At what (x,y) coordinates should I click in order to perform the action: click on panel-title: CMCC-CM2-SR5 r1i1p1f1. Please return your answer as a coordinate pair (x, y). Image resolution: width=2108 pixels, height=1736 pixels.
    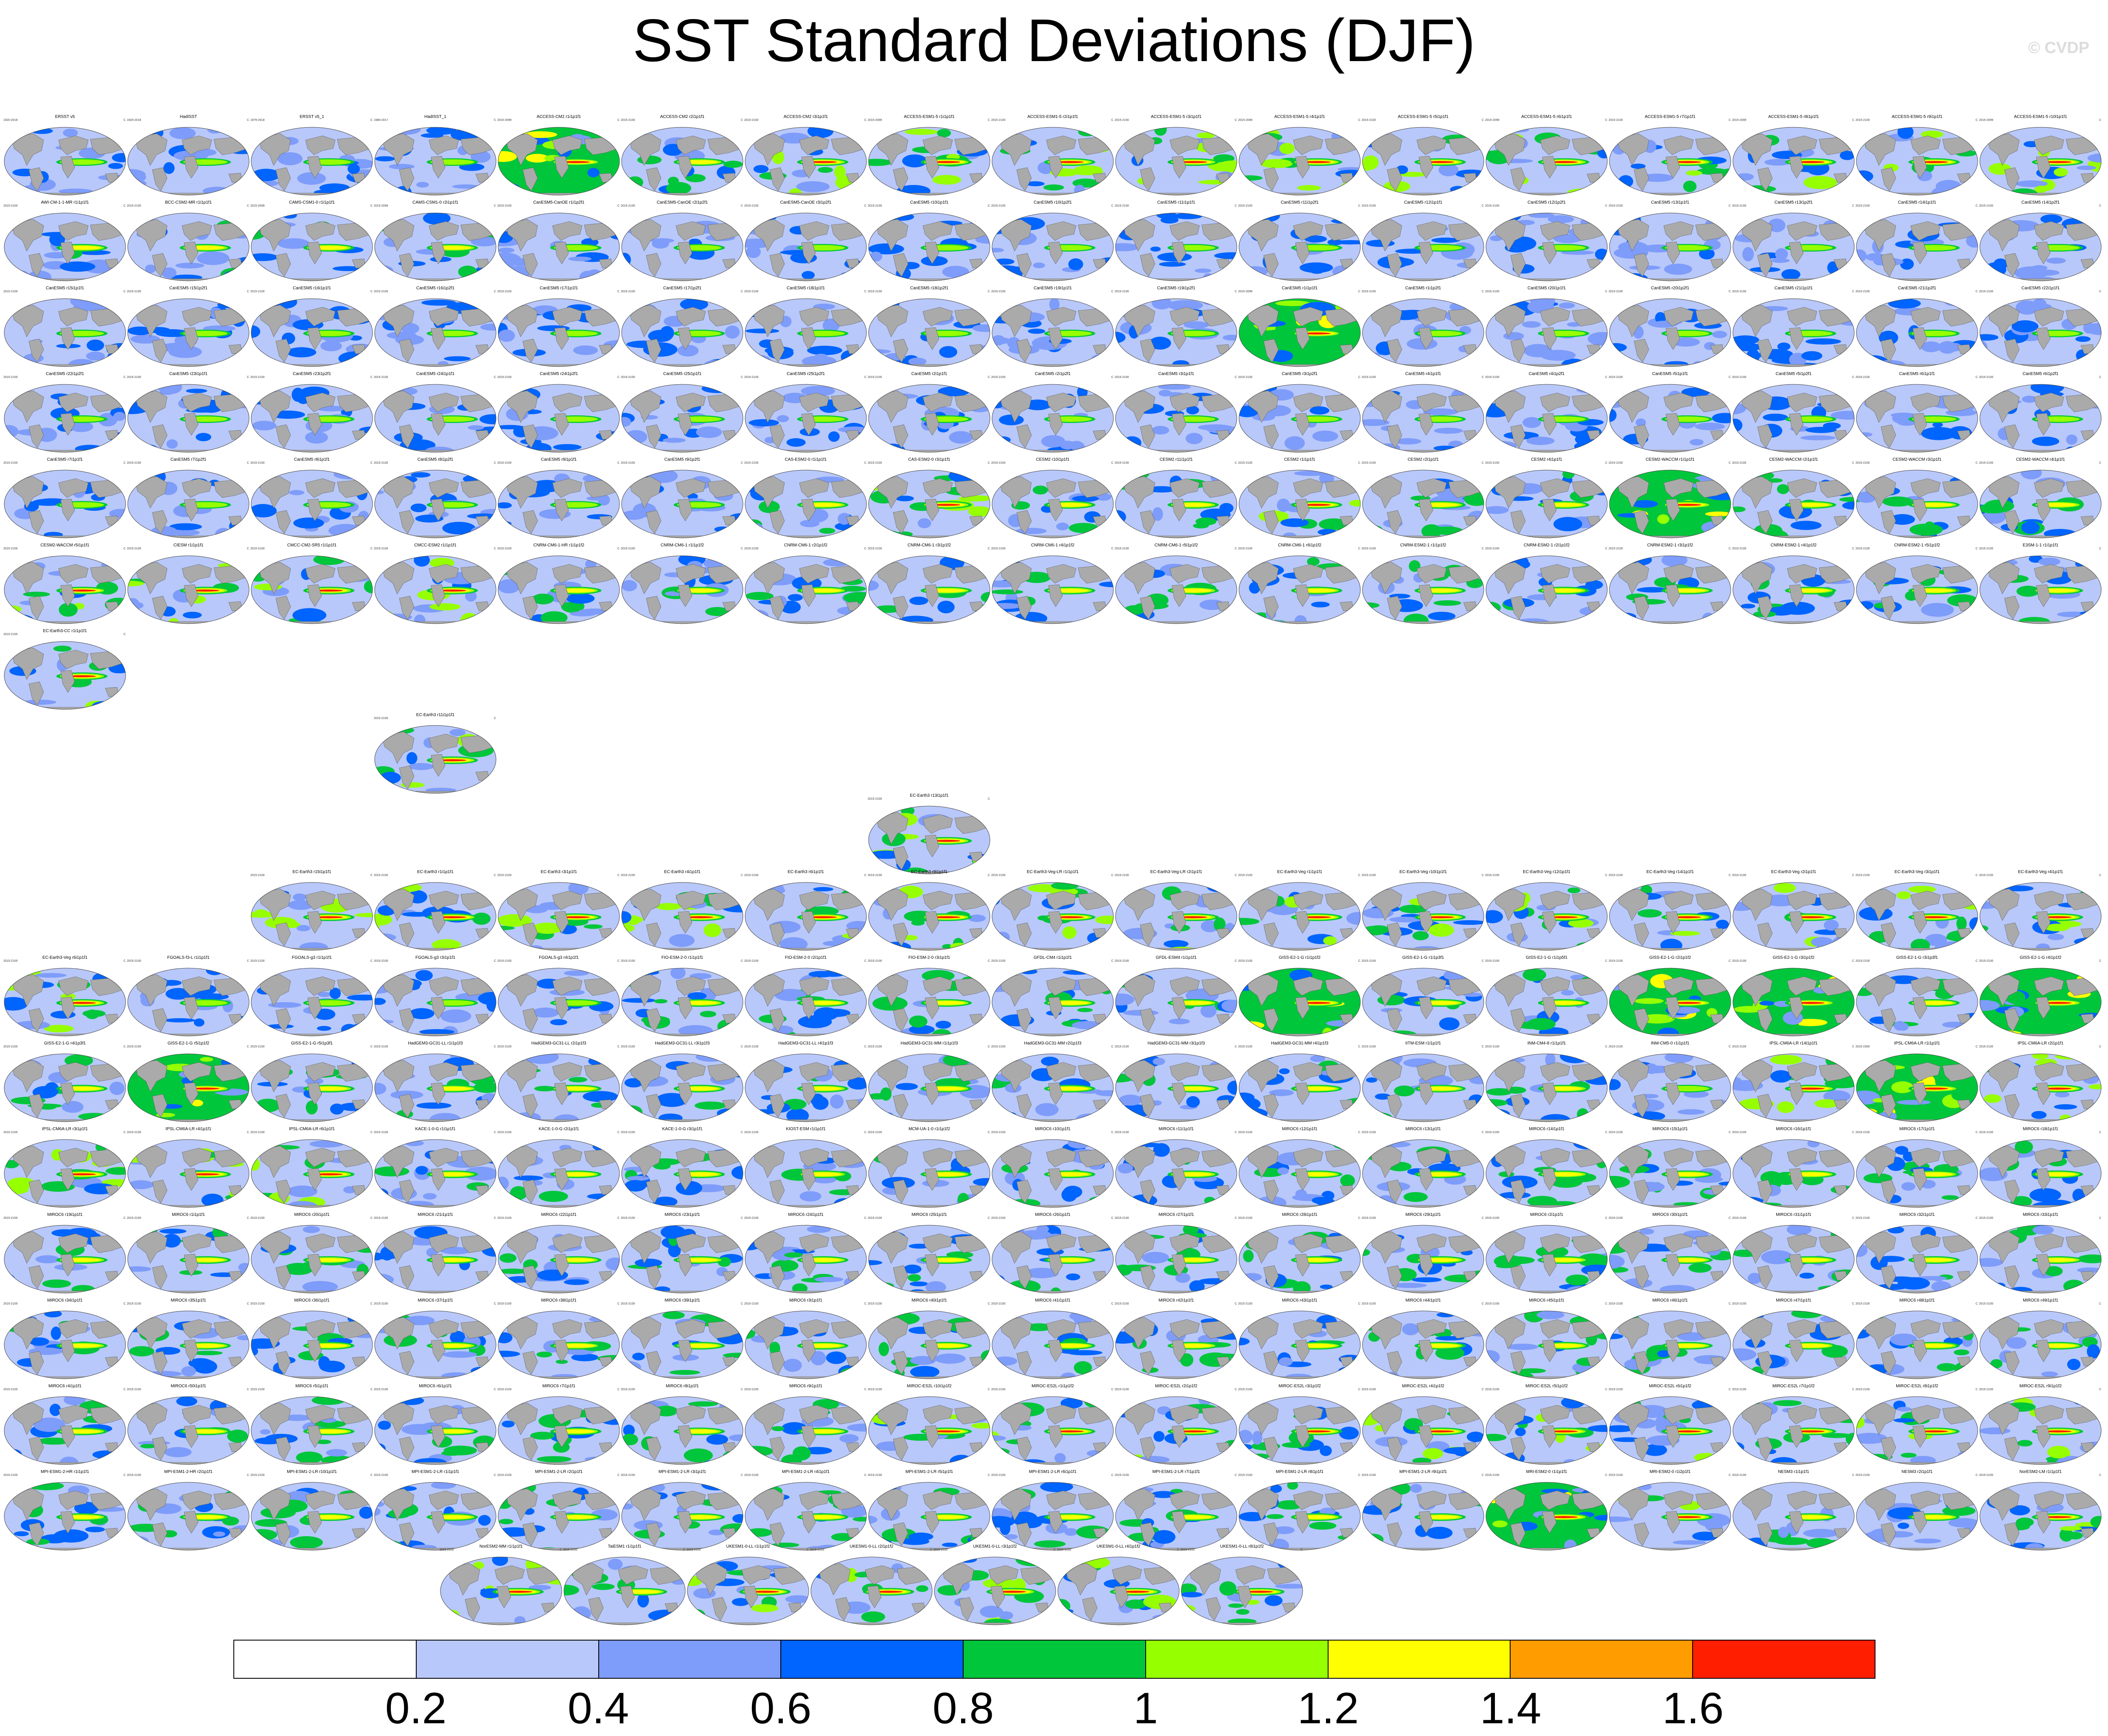
    Looking at the image, I should click on (312, 545).